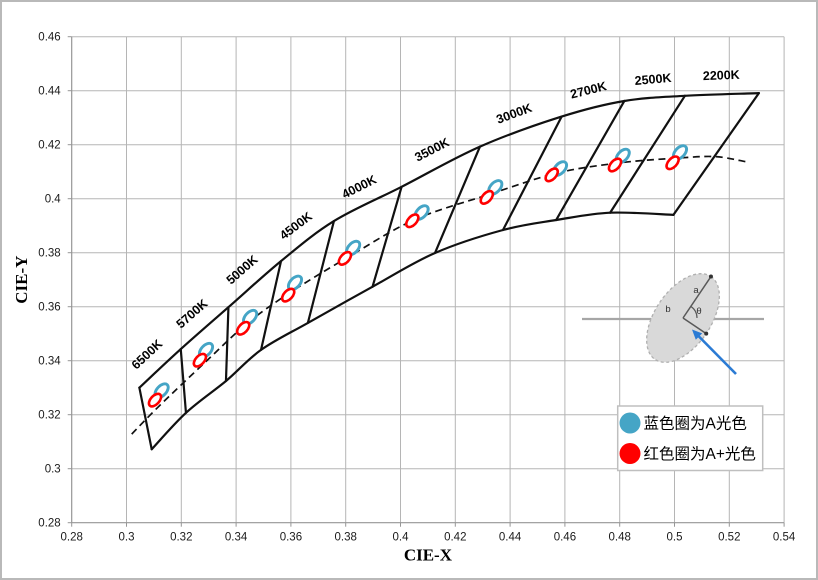  I want to click on x-tick-label: 0.3, so click(127, 538).